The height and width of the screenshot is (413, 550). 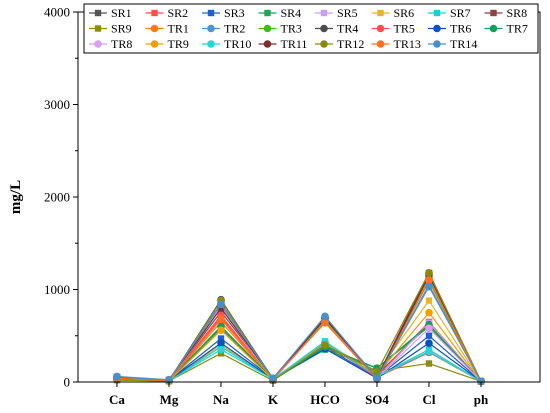 I want to click on legend-item-sr7: SR7, so click(x=449, y=13).